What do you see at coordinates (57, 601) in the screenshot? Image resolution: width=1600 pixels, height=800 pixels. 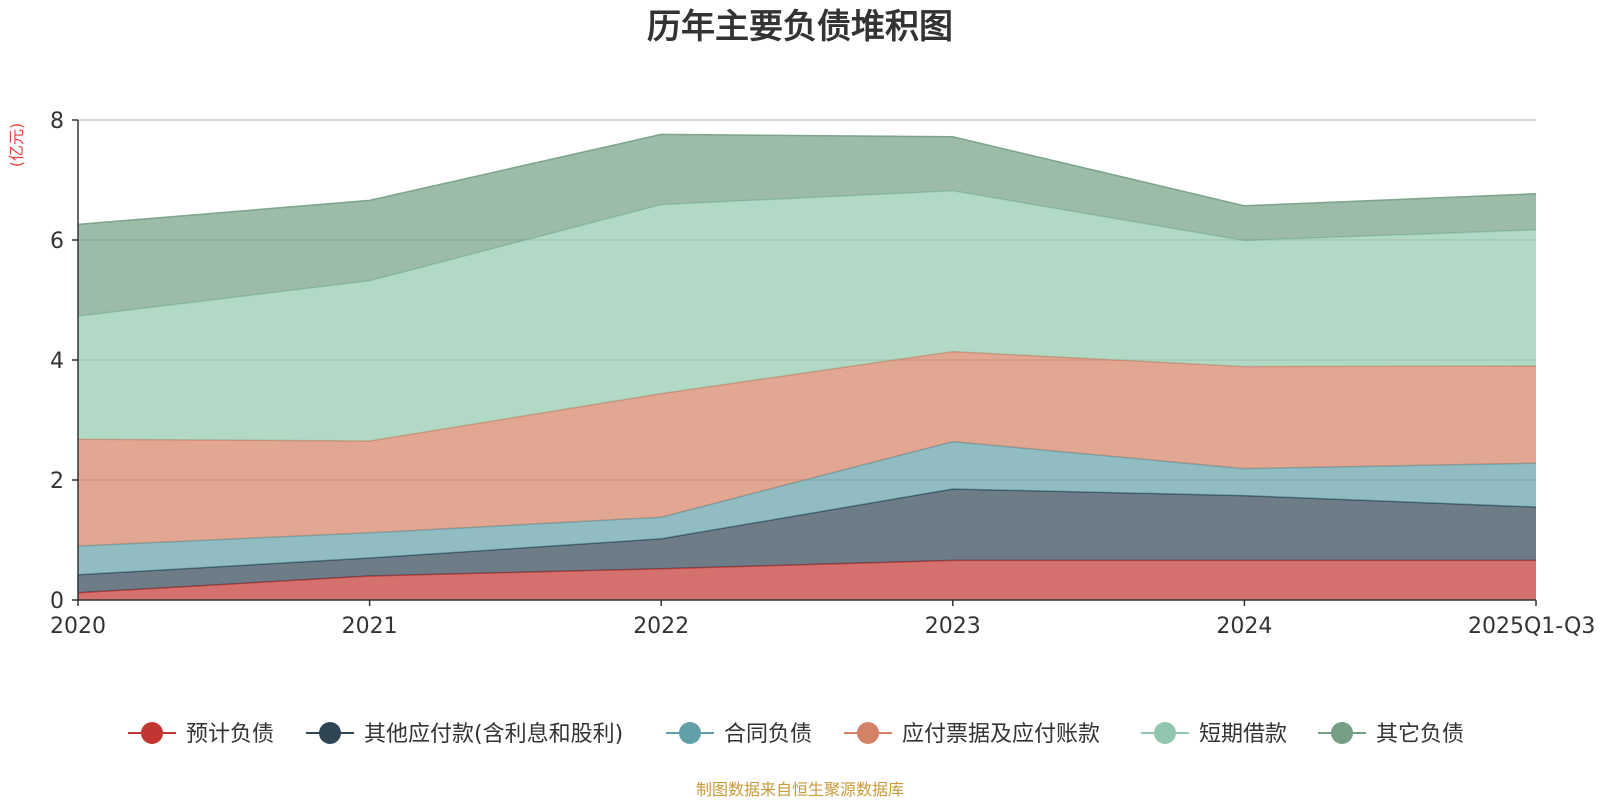 I see `y-tick-label: 0` at bounding box center [57, 601].